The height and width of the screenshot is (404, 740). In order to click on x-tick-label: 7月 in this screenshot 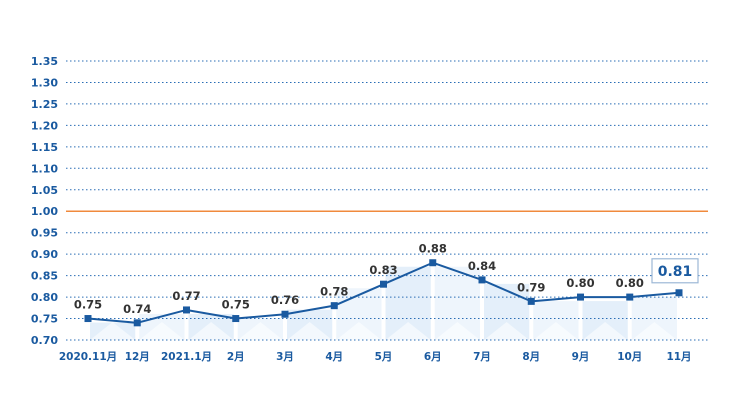, I will do `click(482, 357)`.